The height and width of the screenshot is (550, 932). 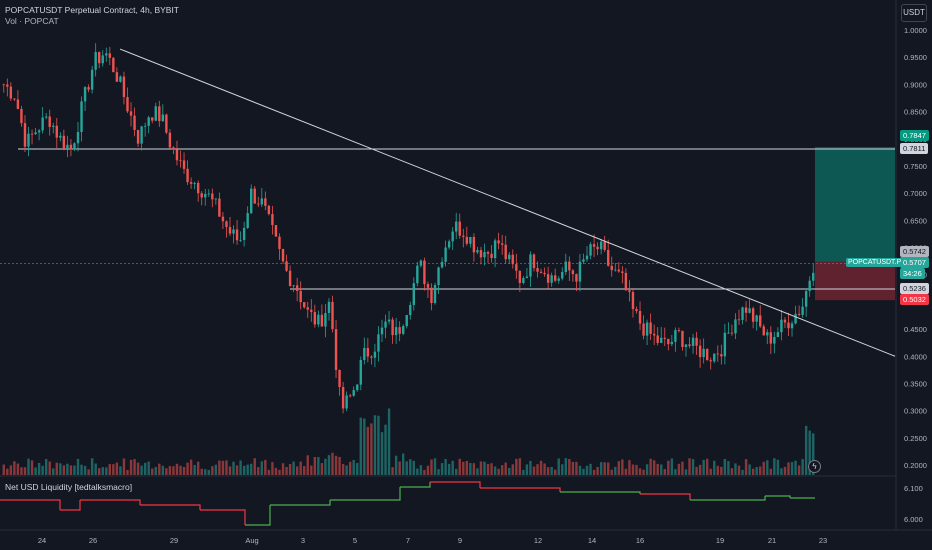 I want to click on time-tick-label: 24, so click(x=42, y=540).